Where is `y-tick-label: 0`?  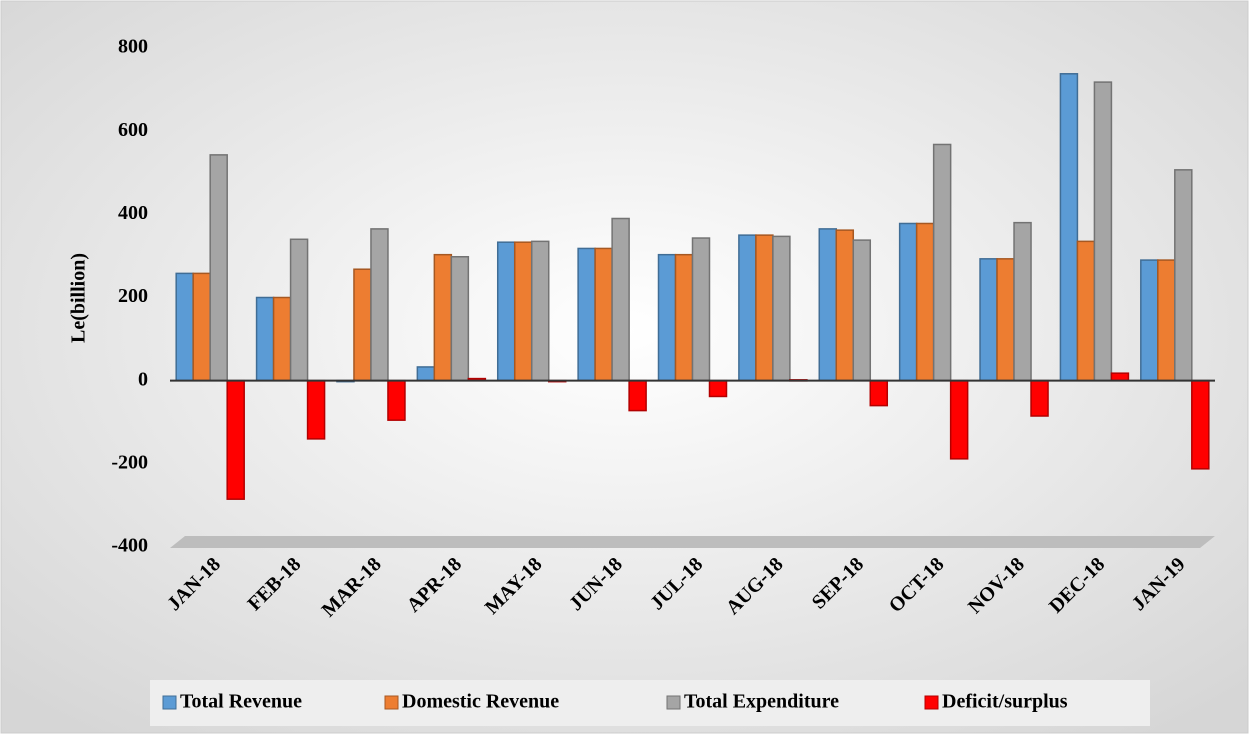
y-tick-label: 0 is located at coordinates (143, 379).